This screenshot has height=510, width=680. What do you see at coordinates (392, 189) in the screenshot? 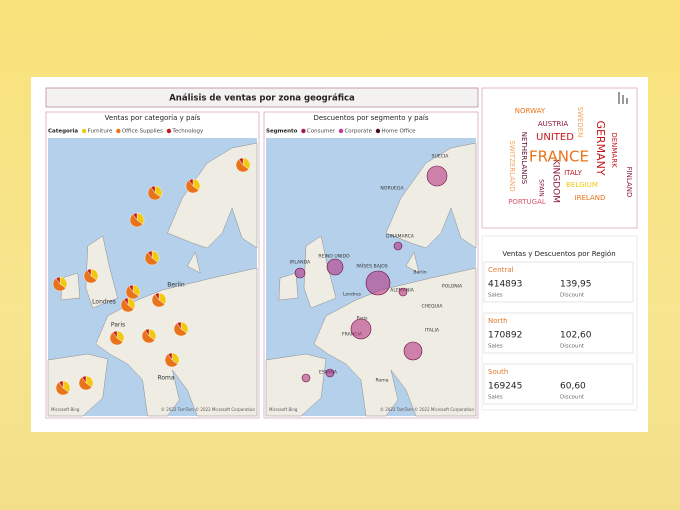
I see `map-label: NORUEGA` at bounding box center [392, 189].